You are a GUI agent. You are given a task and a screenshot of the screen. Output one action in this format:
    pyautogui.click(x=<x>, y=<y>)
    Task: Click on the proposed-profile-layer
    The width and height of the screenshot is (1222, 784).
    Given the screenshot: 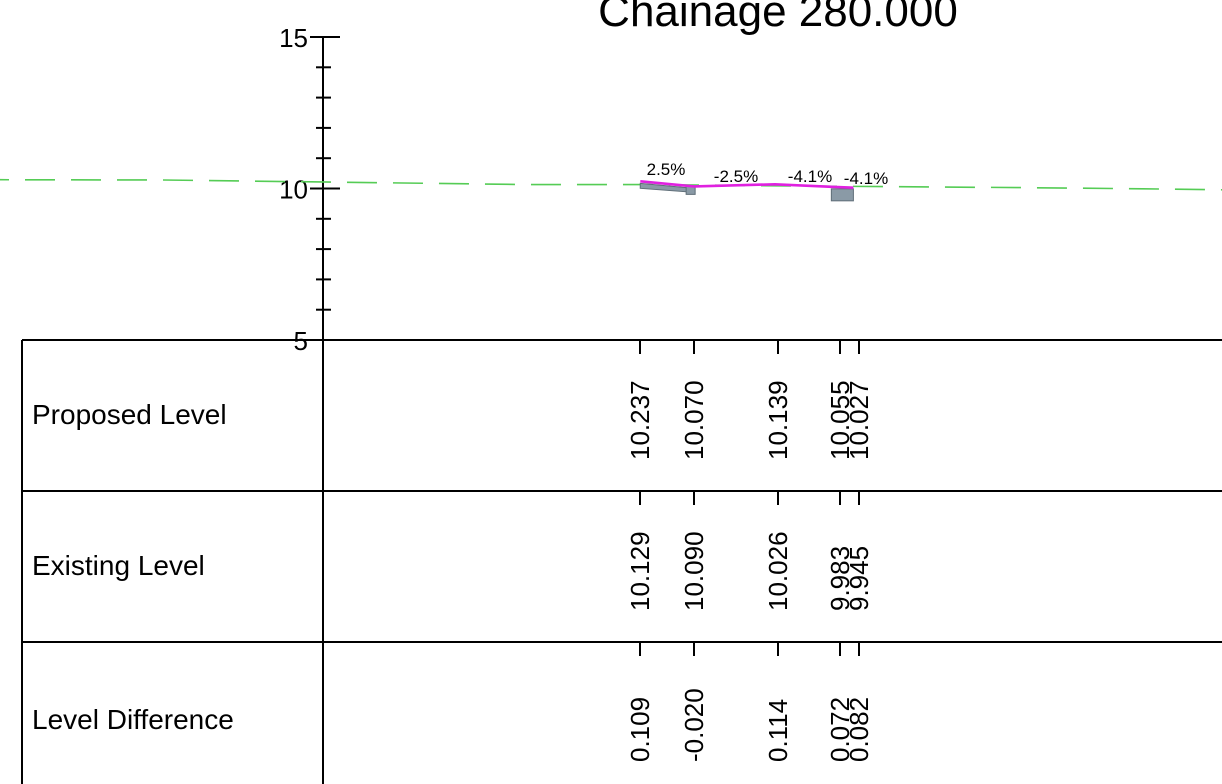 What is the action you would take?
    pyautogui.click(x=747, y=184)
    